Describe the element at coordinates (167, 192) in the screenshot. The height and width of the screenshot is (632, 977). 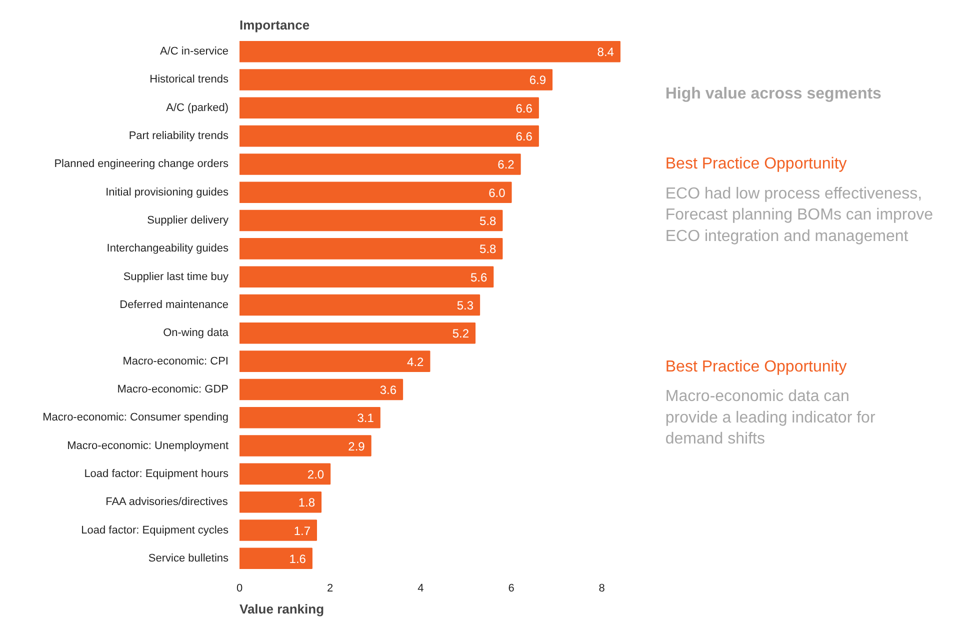
I see `y-tick-label: Initial provisioning guides` at that location.